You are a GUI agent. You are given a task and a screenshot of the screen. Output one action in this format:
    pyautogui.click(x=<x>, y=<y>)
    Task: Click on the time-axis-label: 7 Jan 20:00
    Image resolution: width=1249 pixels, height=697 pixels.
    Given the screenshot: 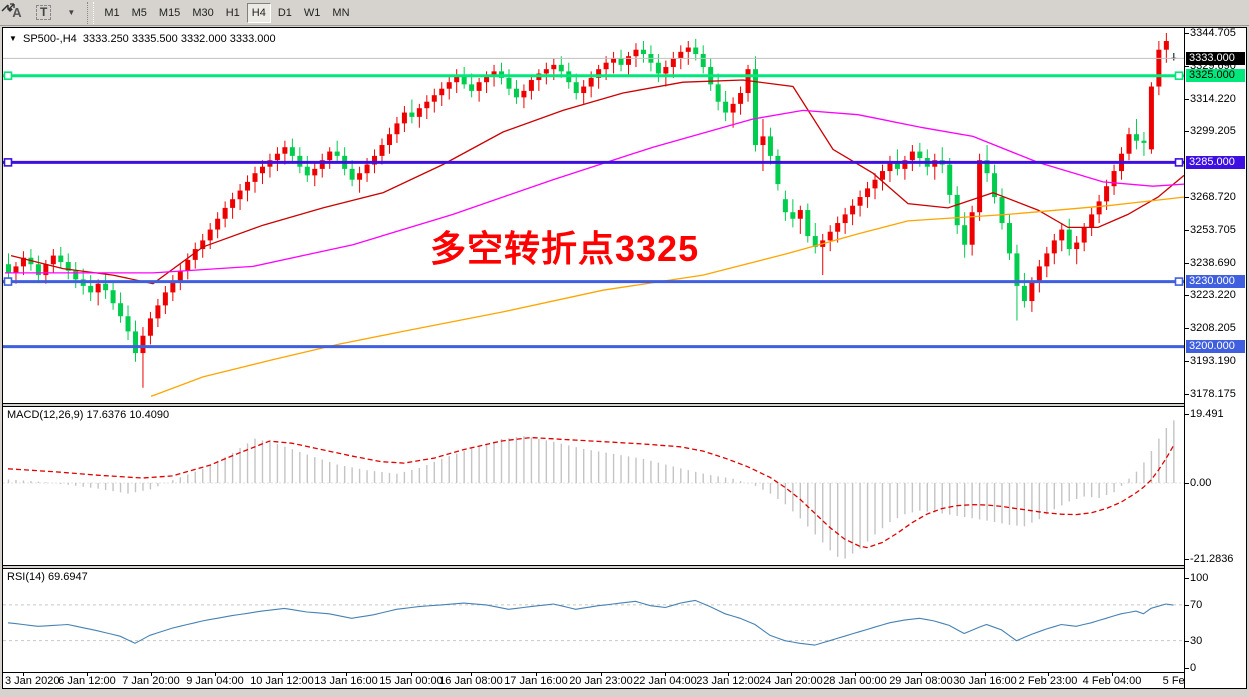 What is the action you would take?
    pyautogui.click(x=151, y=681)
    